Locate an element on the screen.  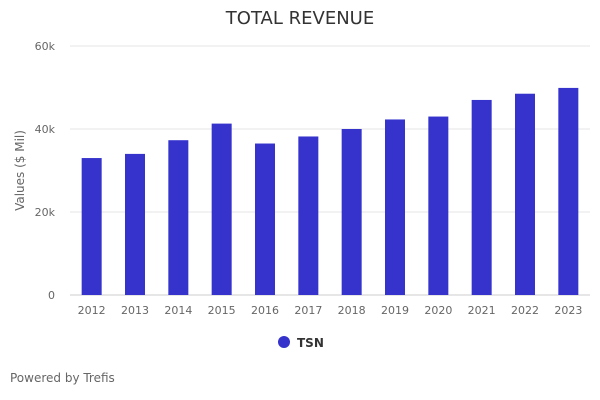
x-tick-label: 2013 is located at coordinates (135, 310).